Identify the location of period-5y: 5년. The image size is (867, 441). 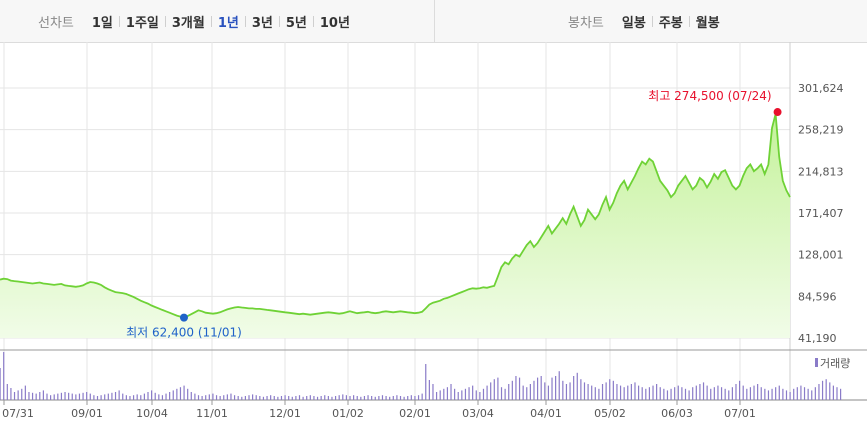
(296, 23).